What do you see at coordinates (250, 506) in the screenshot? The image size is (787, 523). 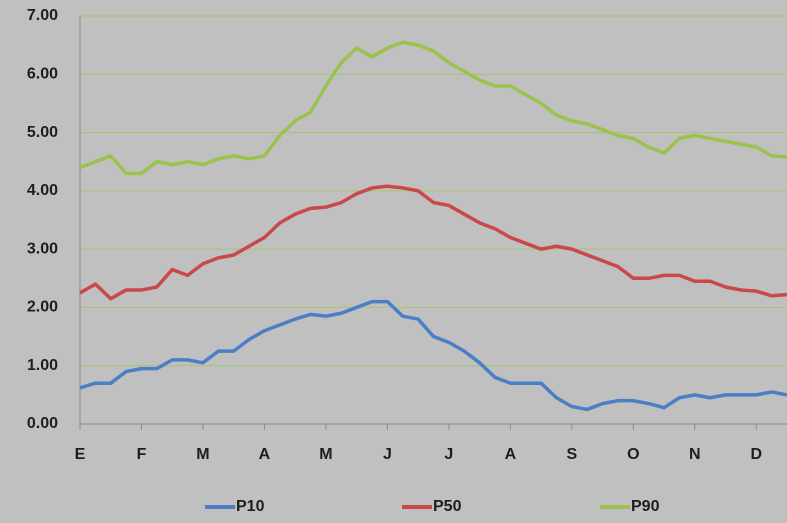 I see `legend-label: P10` at bounding box center [250, 506].